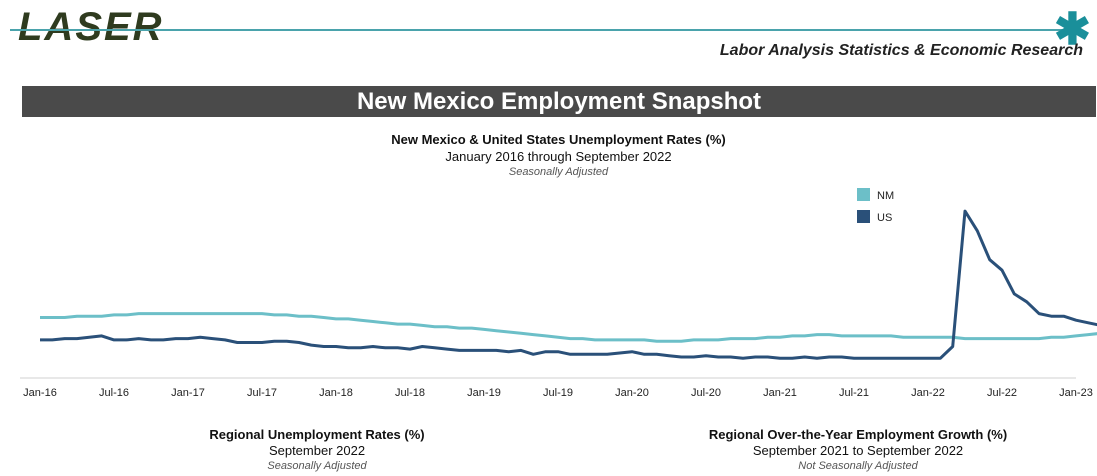  Describe the element at coordinates (780, 393) in the screenshot. I see `x-tick-label: Jan-21` at that location.